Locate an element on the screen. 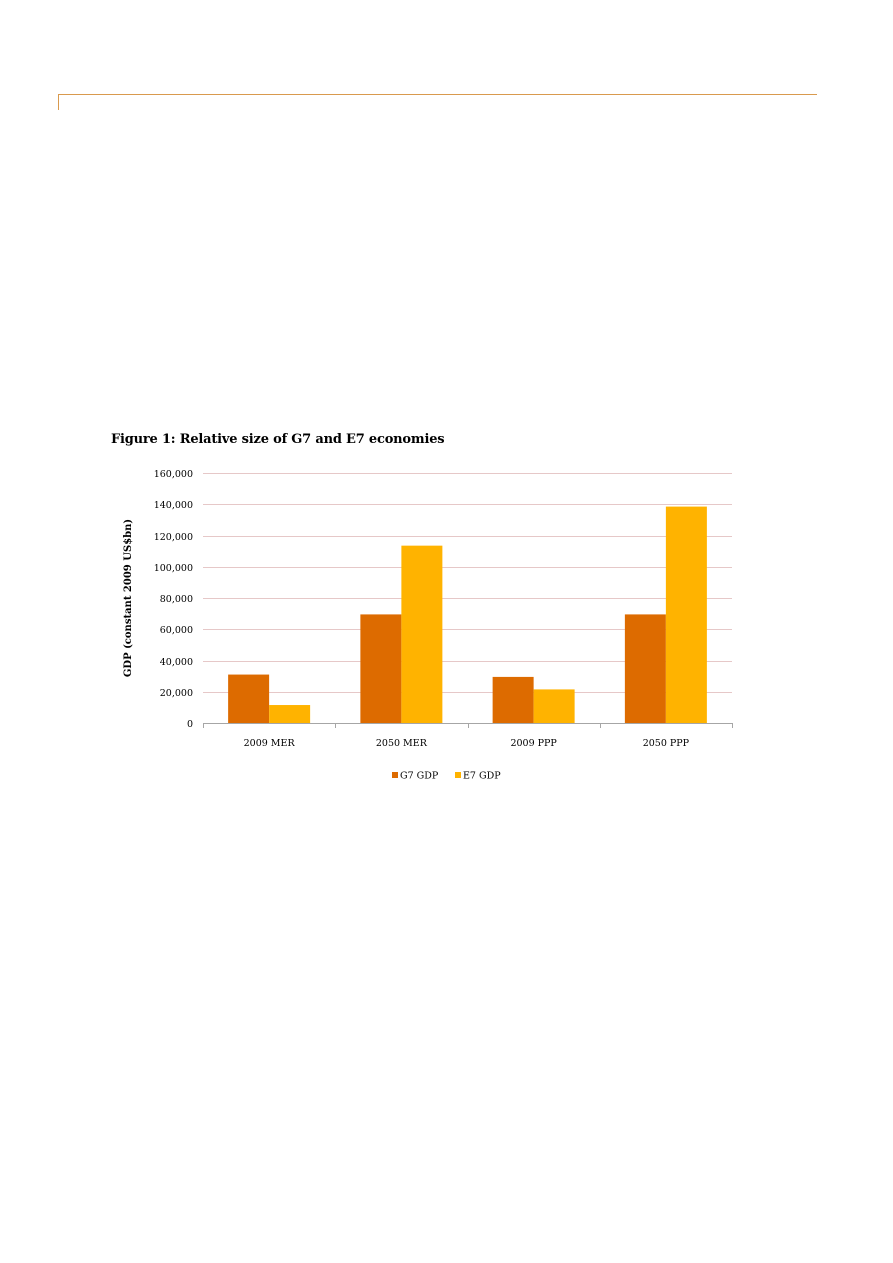 The image size is (893, 1263). legend-label: E7 GDP is located at coordinates (482, 776).